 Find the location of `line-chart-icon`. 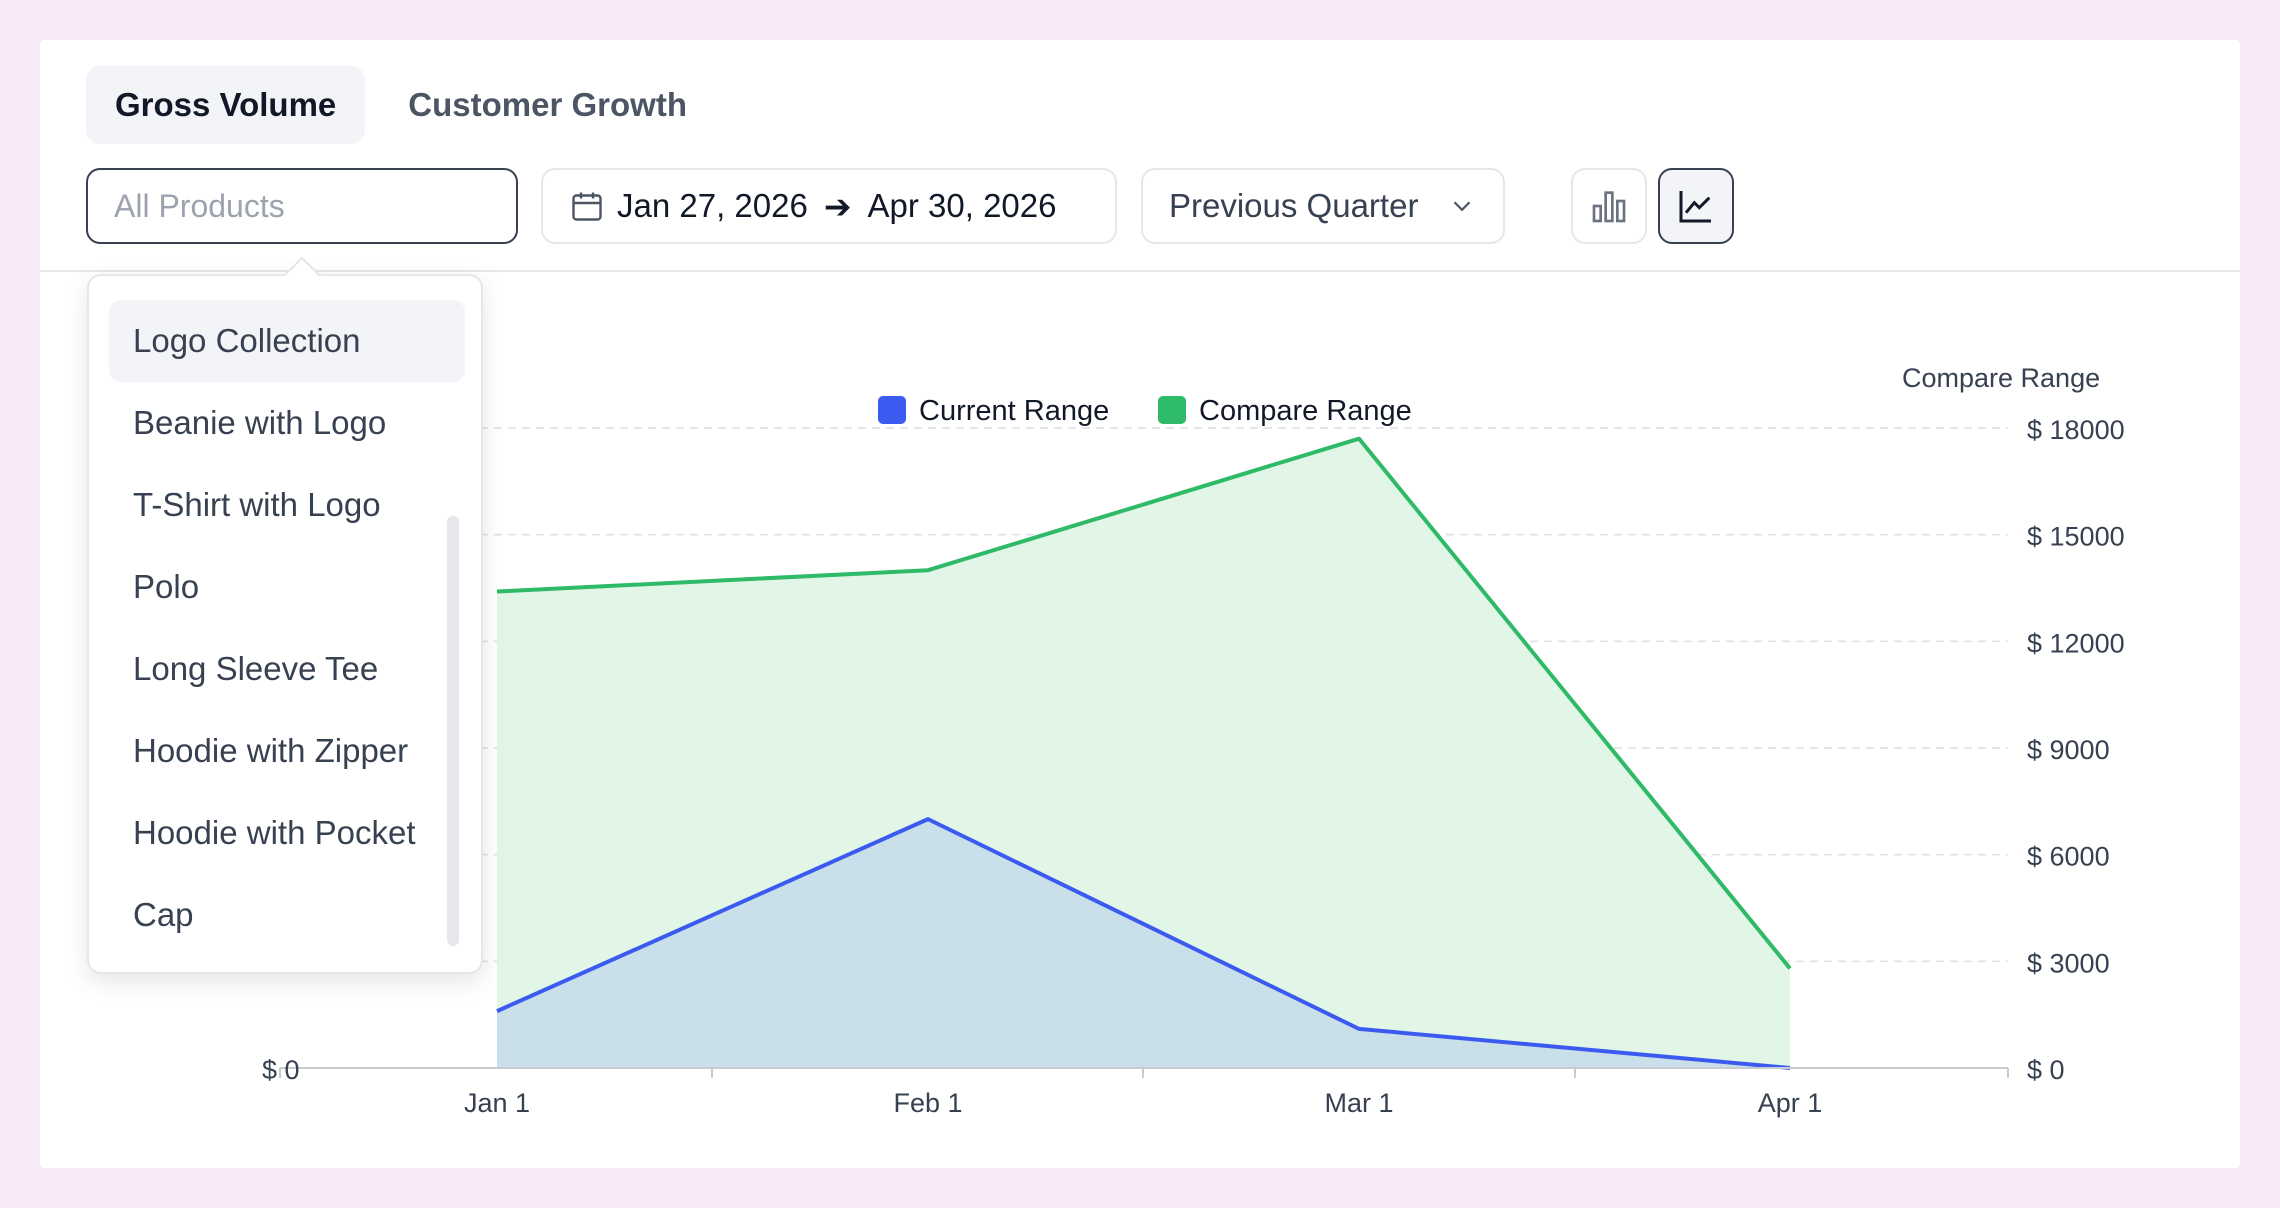

line-chart-icon is located at coordinates (1695, 207).